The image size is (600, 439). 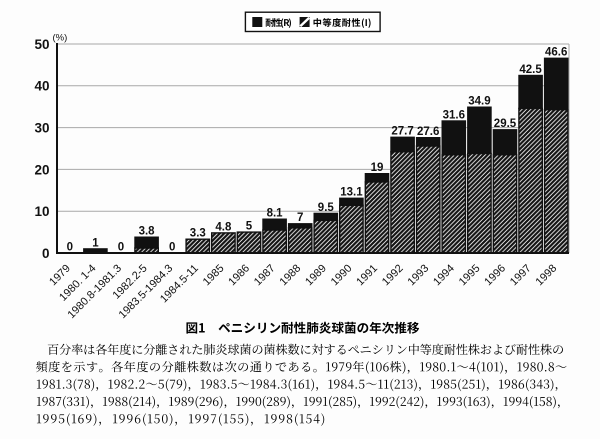 What do you see at coordinates (41, 169) in the screenshot?
I see `svg-text: 20` at bounding box center [41, 169].